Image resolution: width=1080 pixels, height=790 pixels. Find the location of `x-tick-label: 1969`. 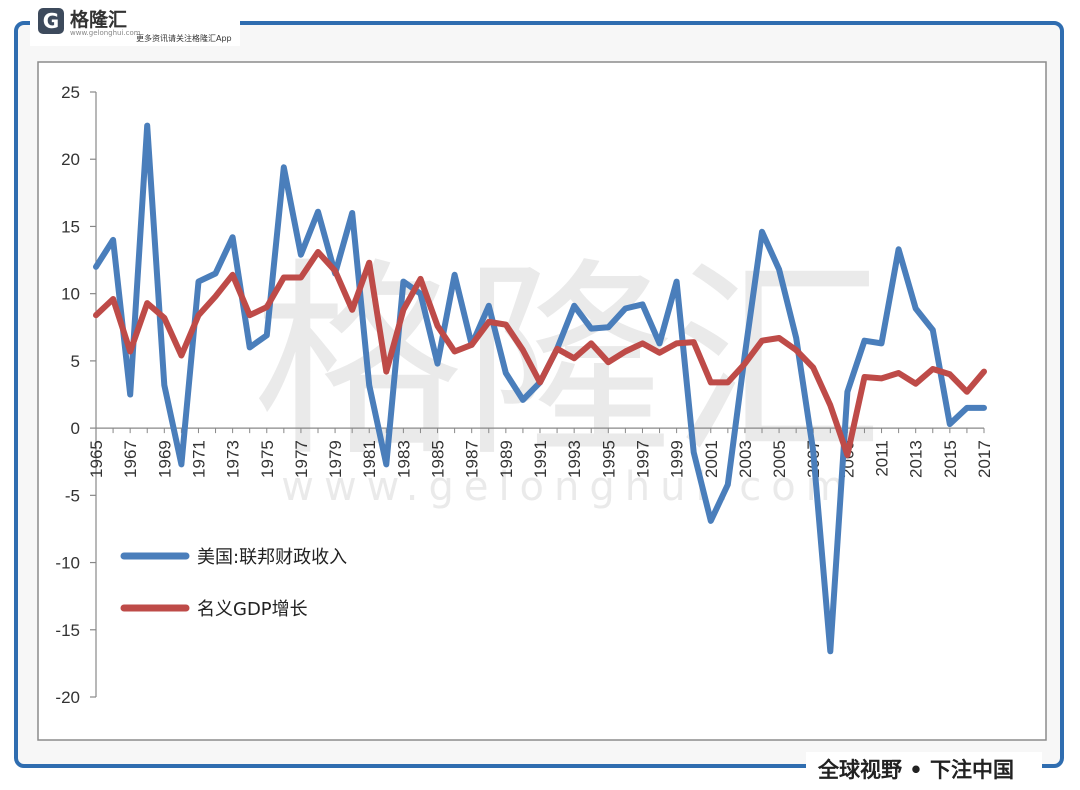

x-tick-label: 1969 is located at coordinates (164, 459).